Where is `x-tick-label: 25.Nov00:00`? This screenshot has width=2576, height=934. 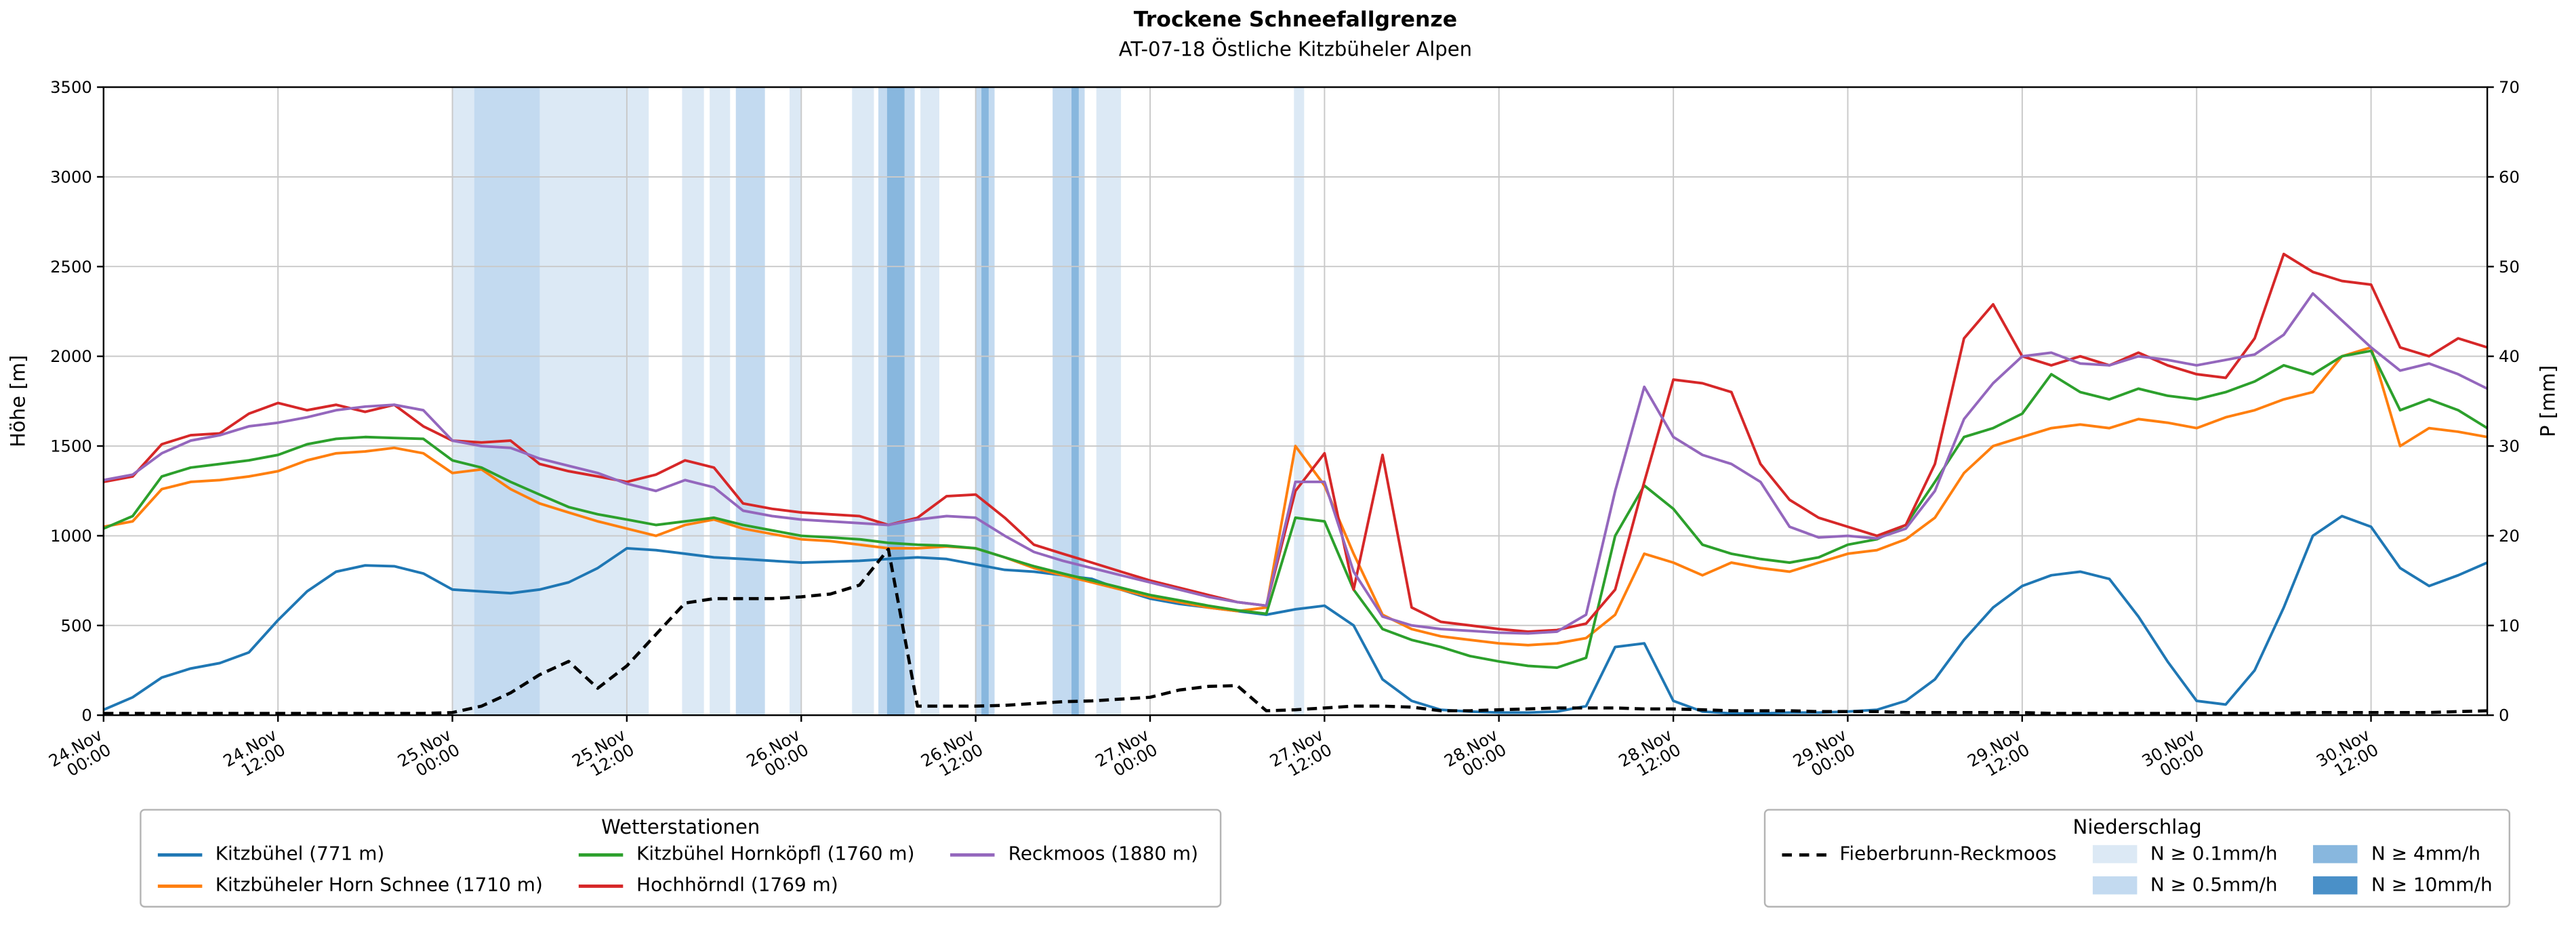
x-tick-label: 25.Nov00:00 is located at coordinates (429, 756).